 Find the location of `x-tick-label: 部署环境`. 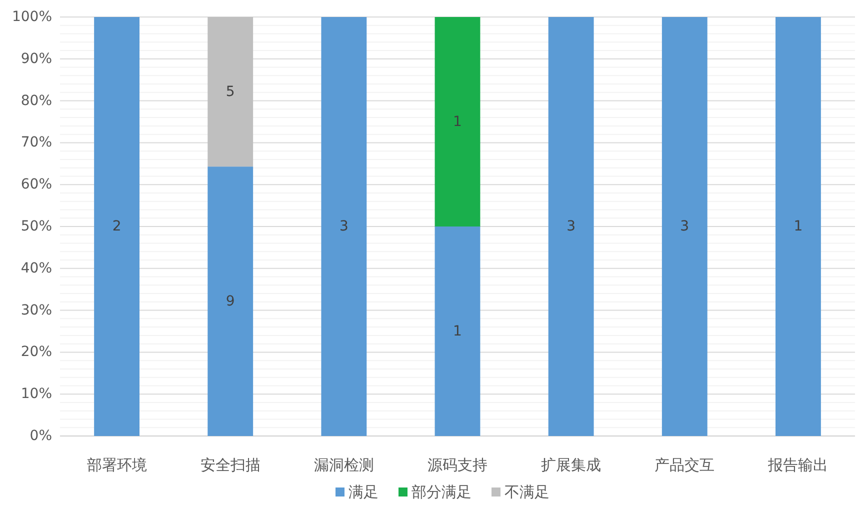

x-tick-label: 部署环境 is located at coordinates (116, 465).